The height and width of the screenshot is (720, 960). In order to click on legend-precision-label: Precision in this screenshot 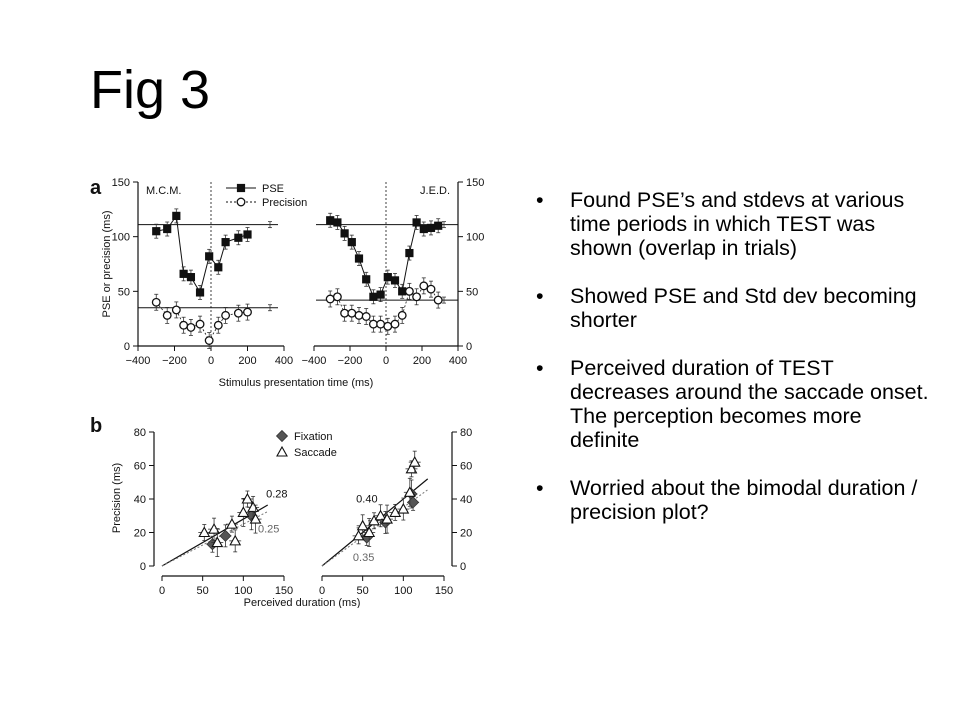, I will do `click(284, 203)`.